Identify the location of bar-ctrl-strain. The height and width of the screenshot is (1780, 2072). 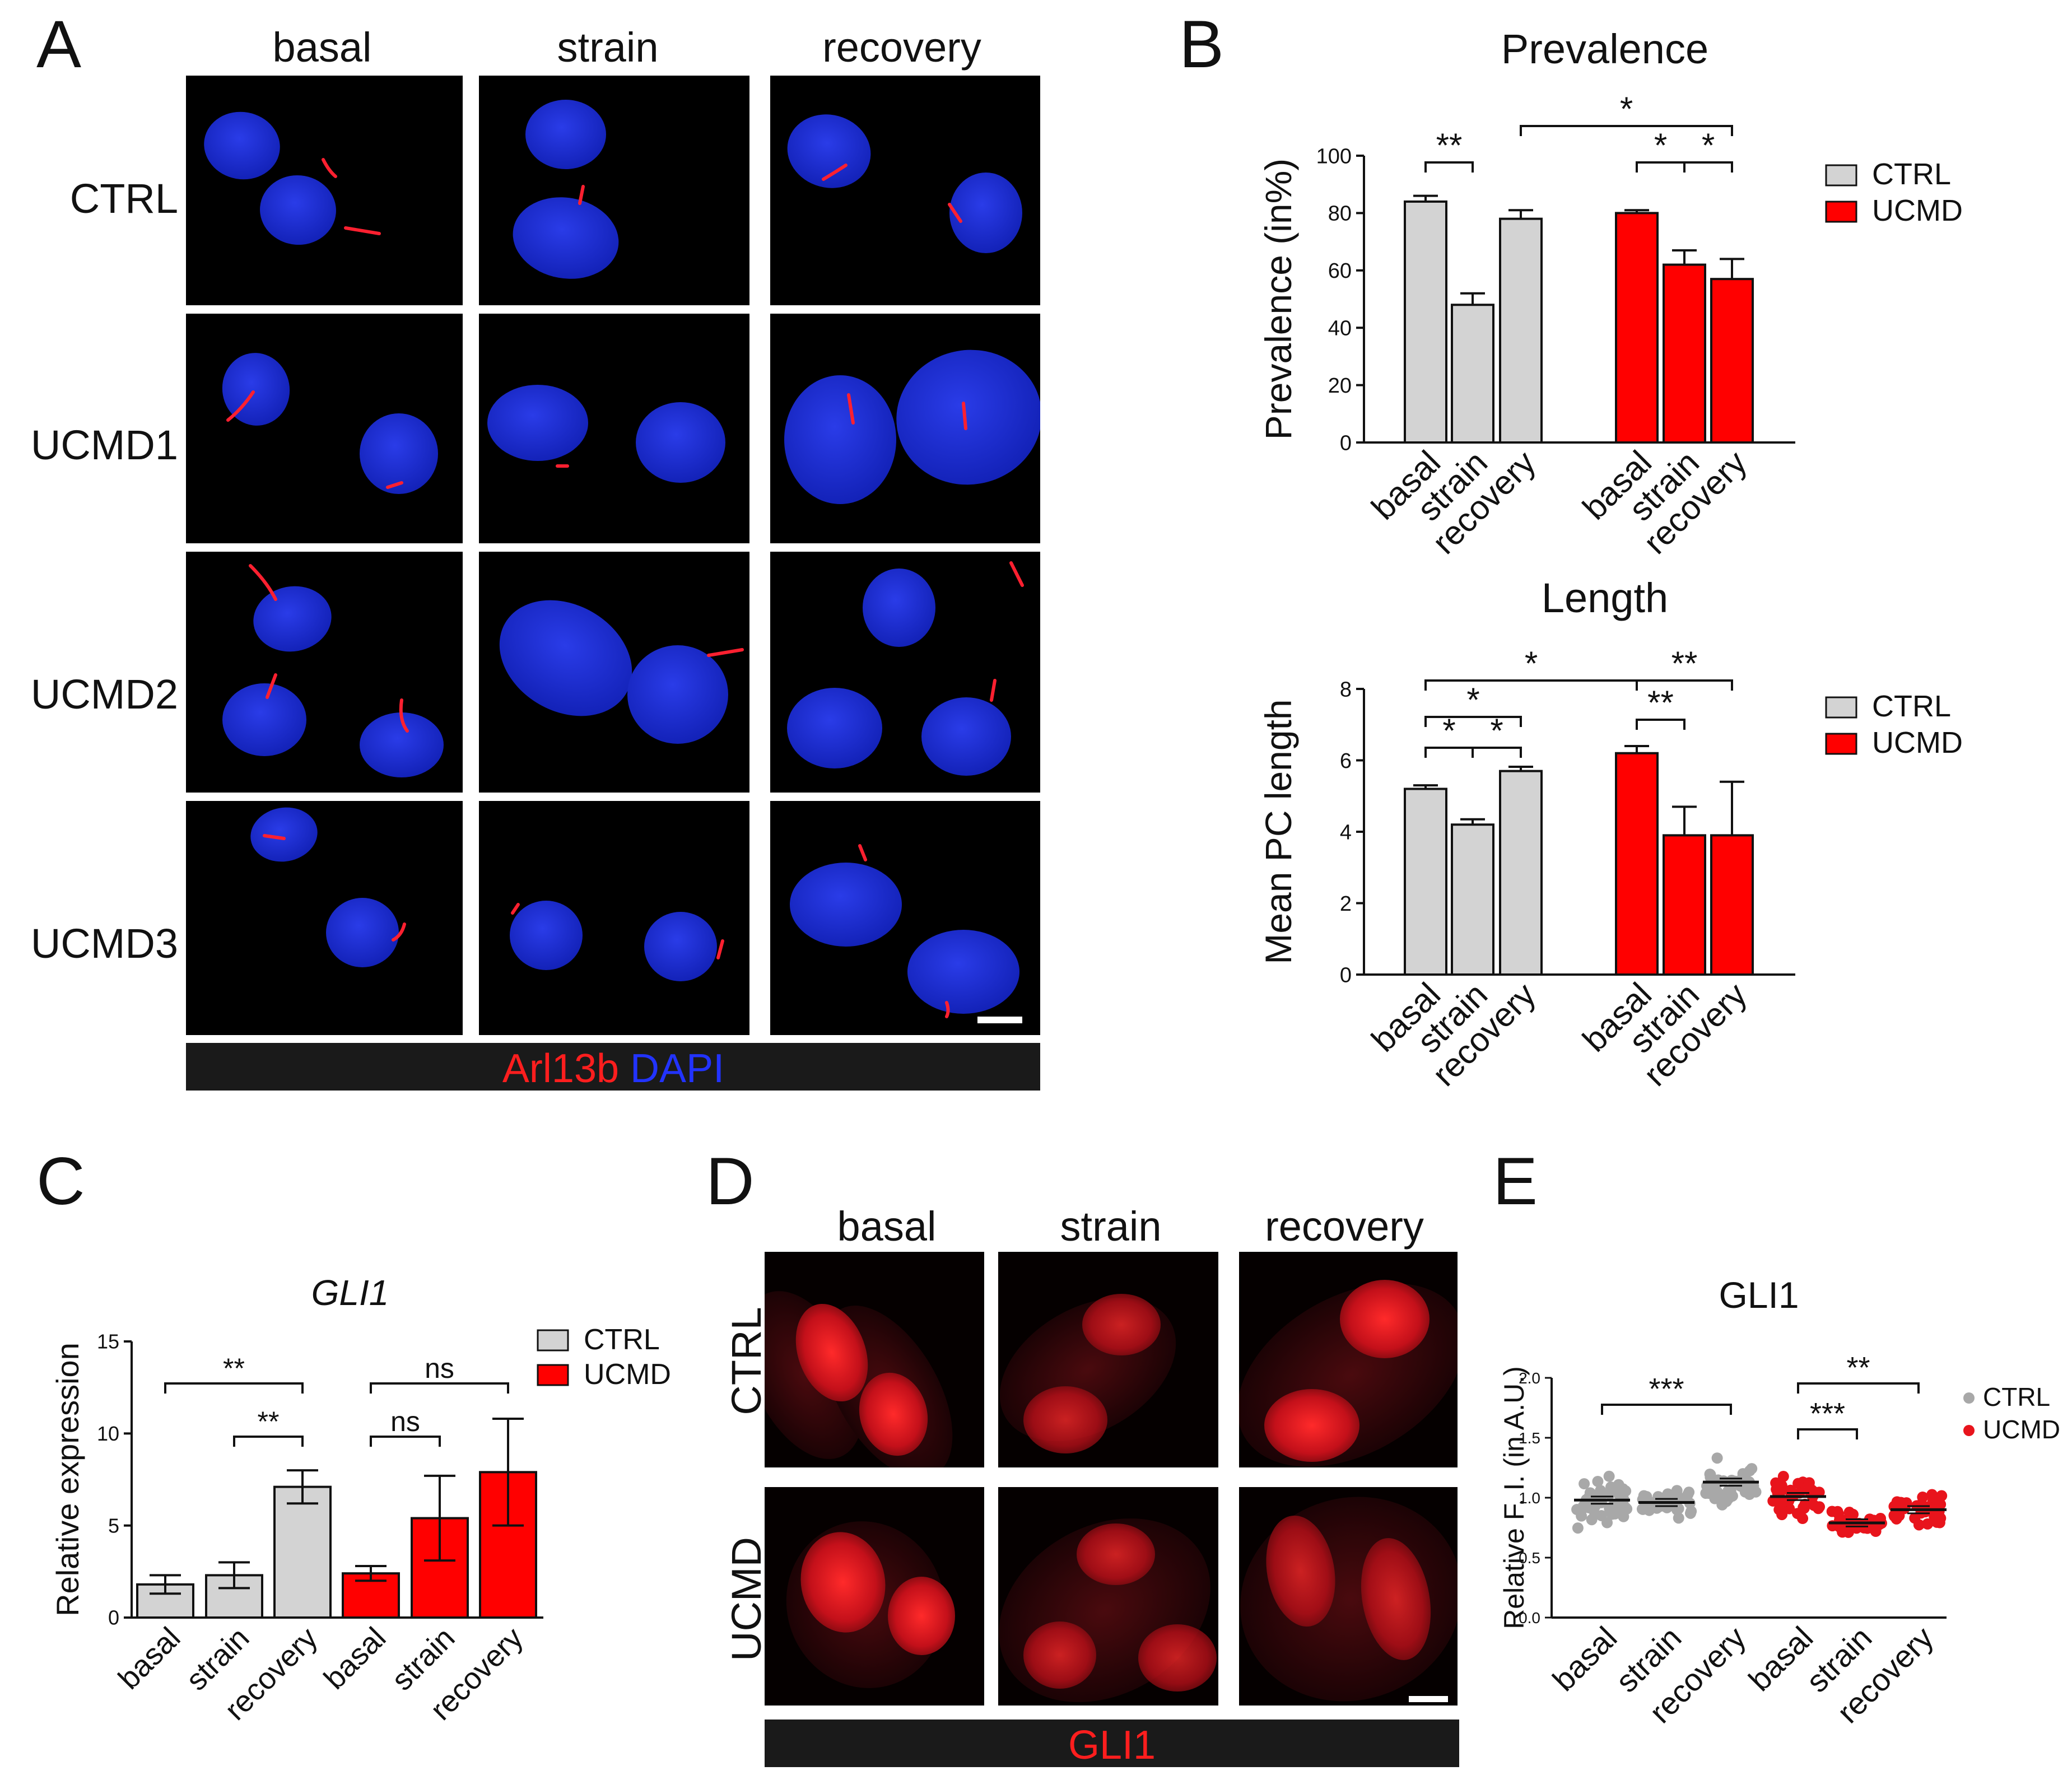
(1472, 374).